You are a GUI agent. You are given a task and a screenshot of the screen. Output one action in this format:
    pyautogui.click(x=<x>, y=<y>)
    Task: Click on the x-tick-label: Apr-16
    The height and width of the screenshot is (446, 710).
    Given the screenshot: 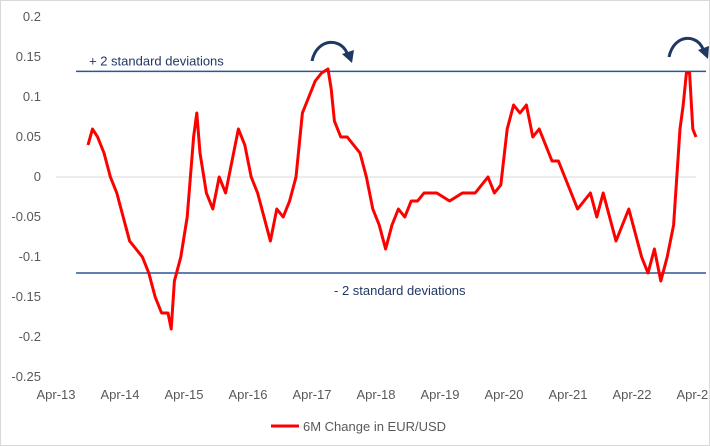 What is the action you would take?
    pyautogui.click(x=247, y=394)
    